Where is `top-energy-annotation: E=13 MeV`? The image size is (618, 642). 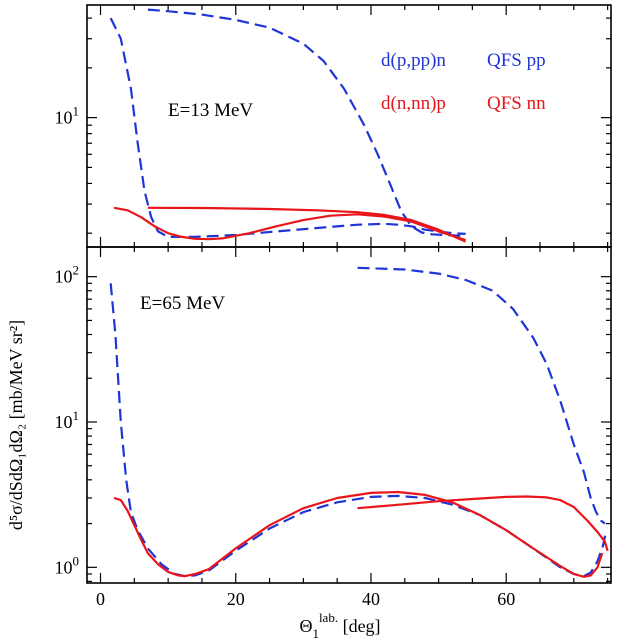 top-energy-annotation: E=13 MeV is located at coordinates (210, 110).